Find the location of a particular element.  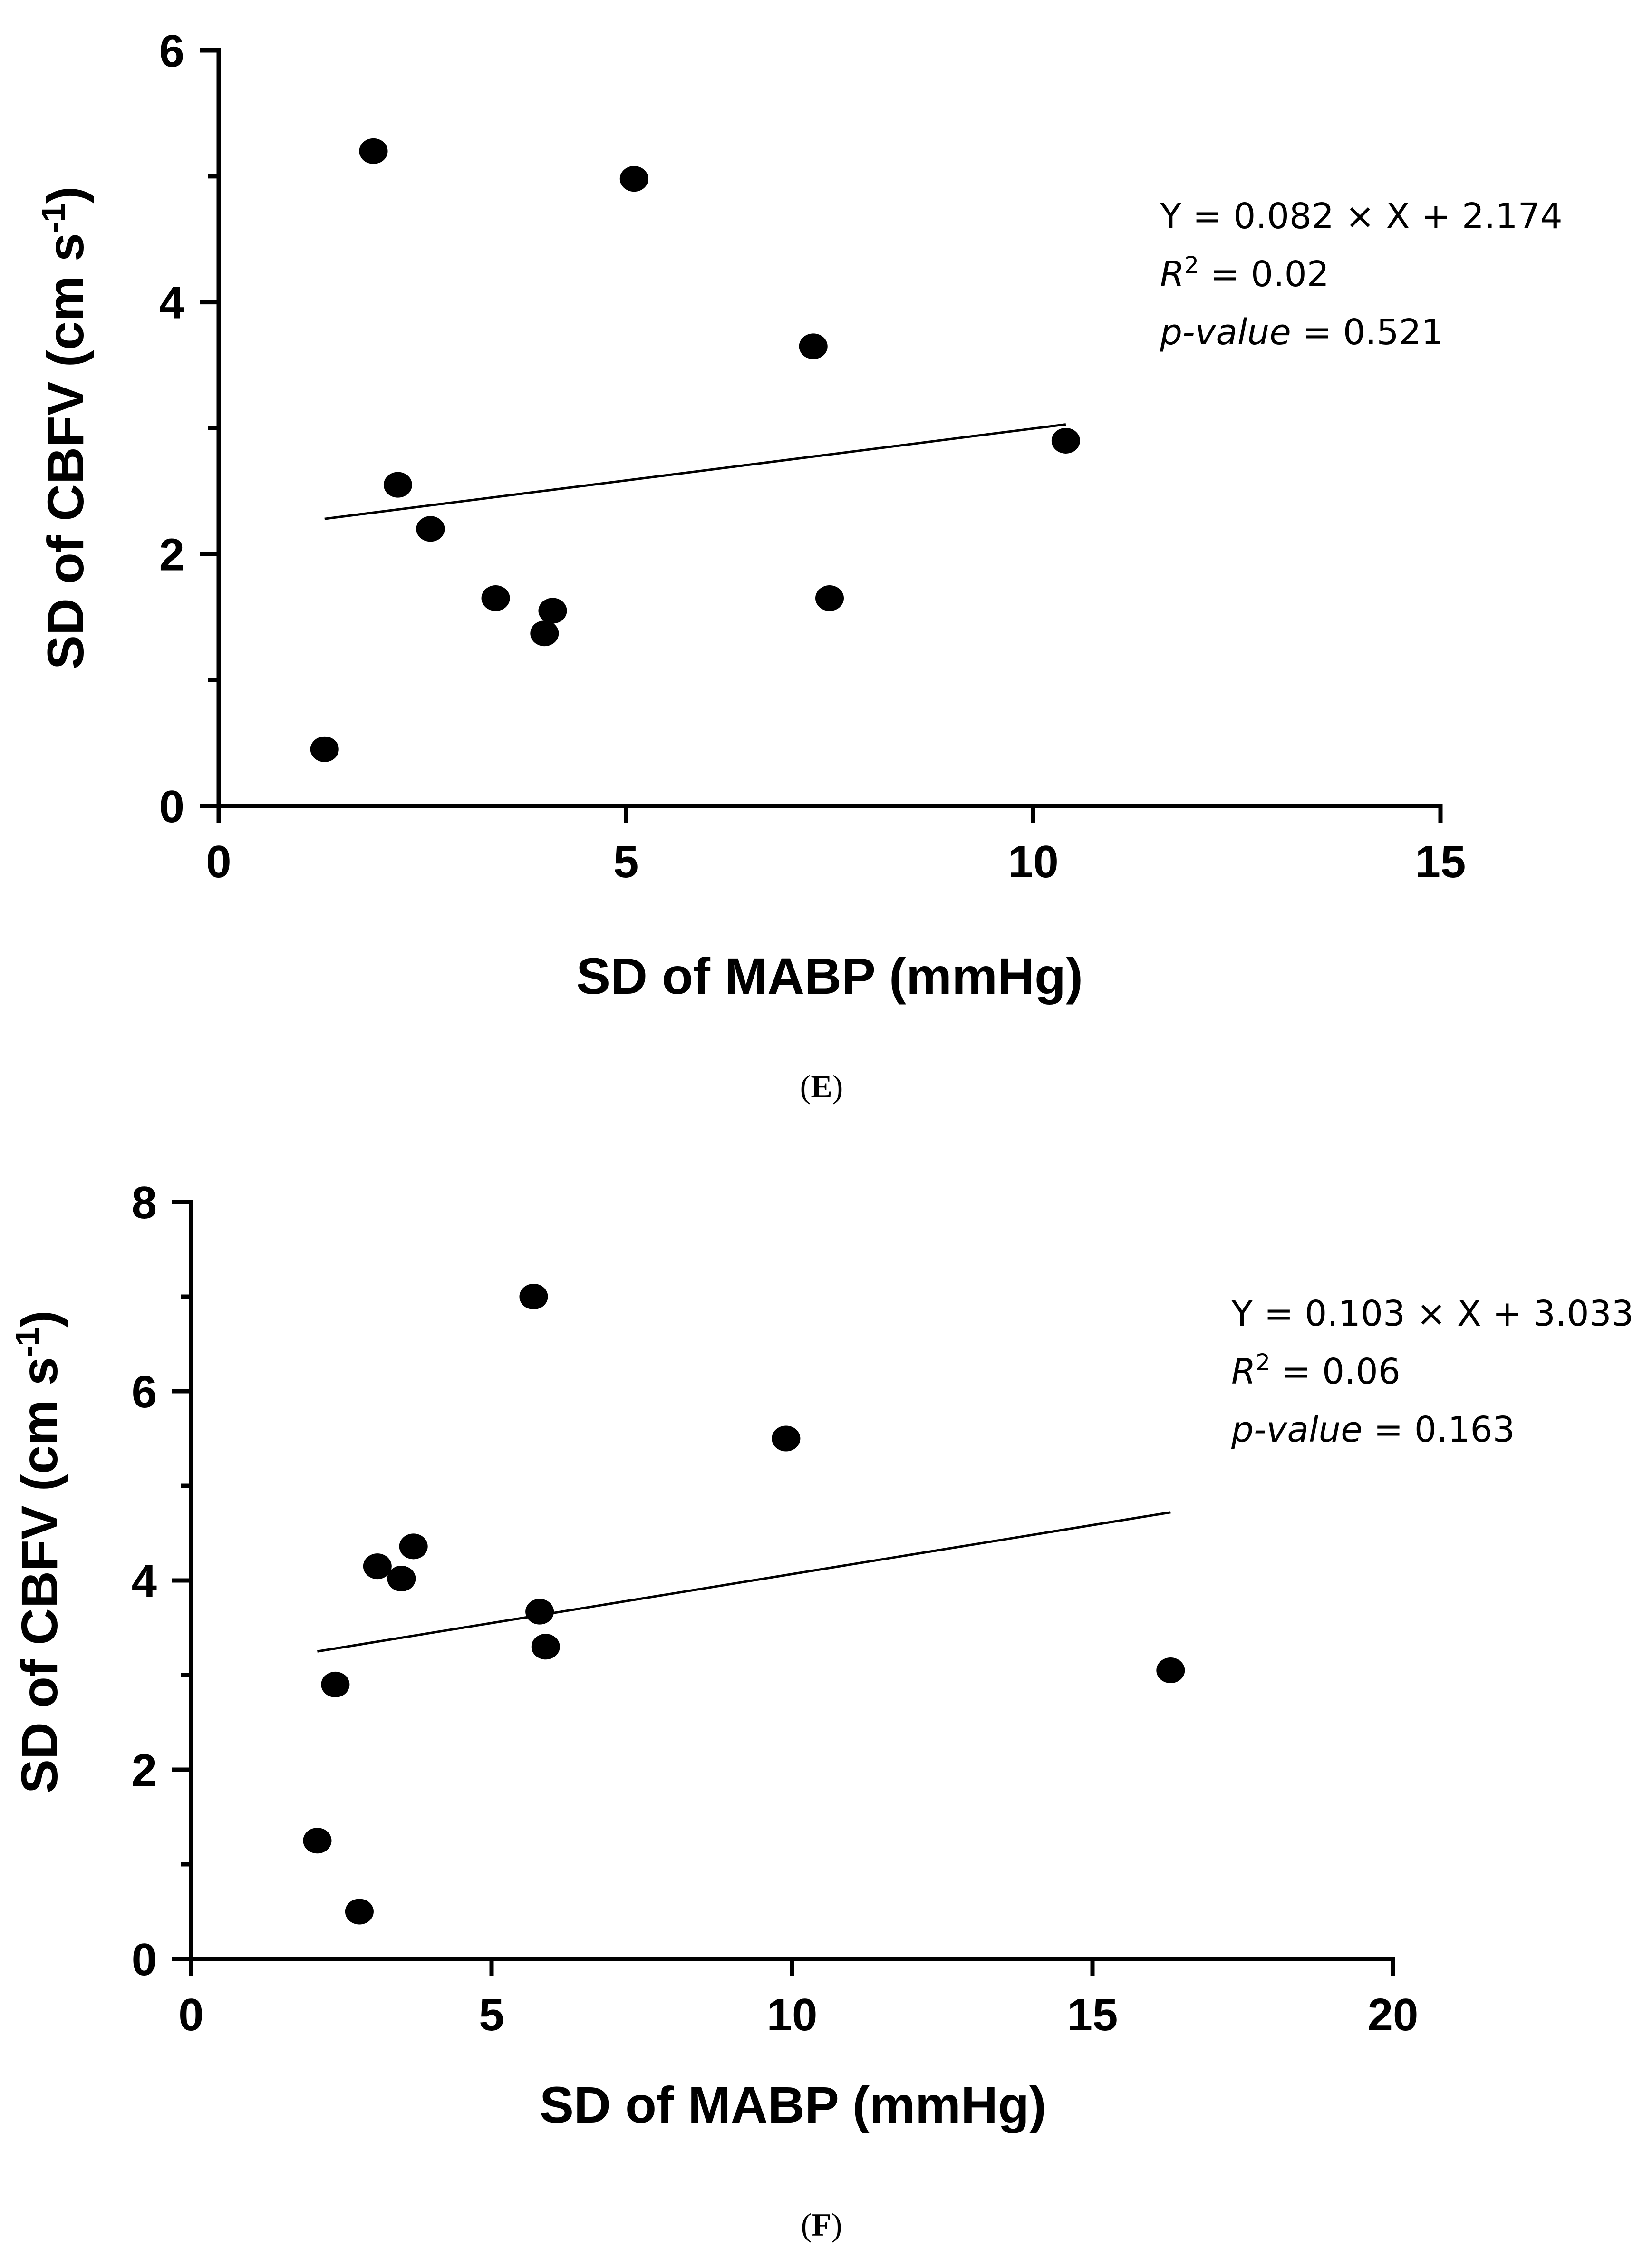

x-tick-label: 20 is located at coordinates (1393, 2015).